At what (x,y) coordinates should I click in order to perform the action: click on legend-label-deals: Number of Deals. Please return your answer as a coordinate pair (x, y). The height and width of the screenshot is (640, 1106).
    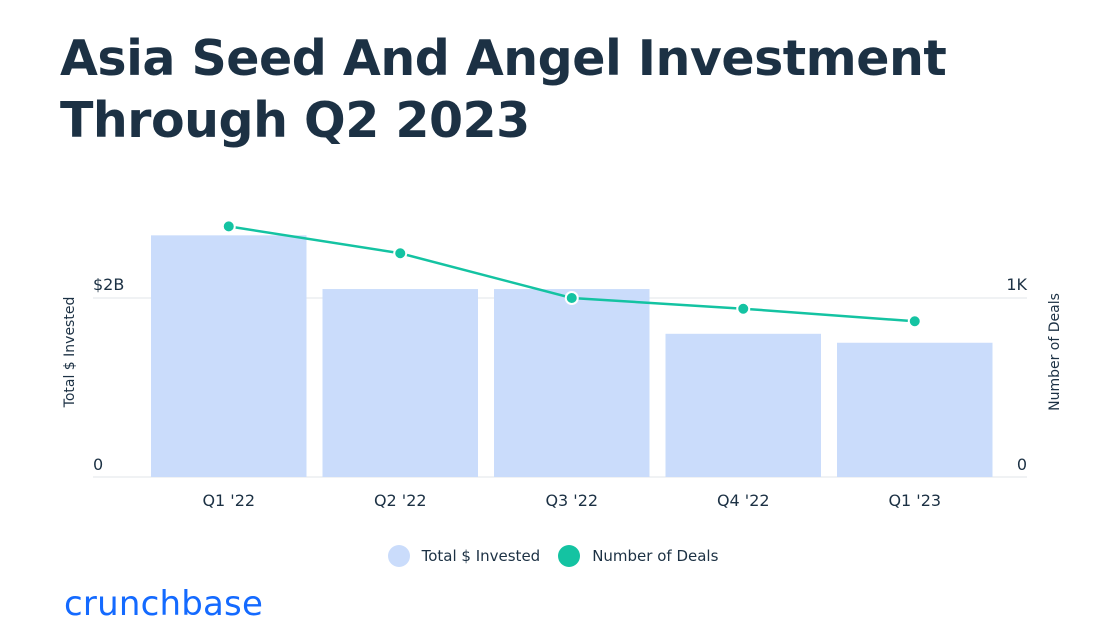
    Looking at the image, I should click on (655, 556).